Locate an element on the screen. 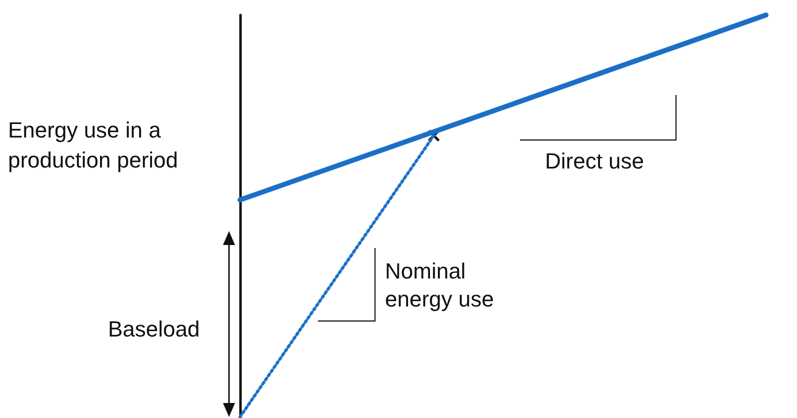  annotation: Nominal energy use is located at coordinates (439, 285).